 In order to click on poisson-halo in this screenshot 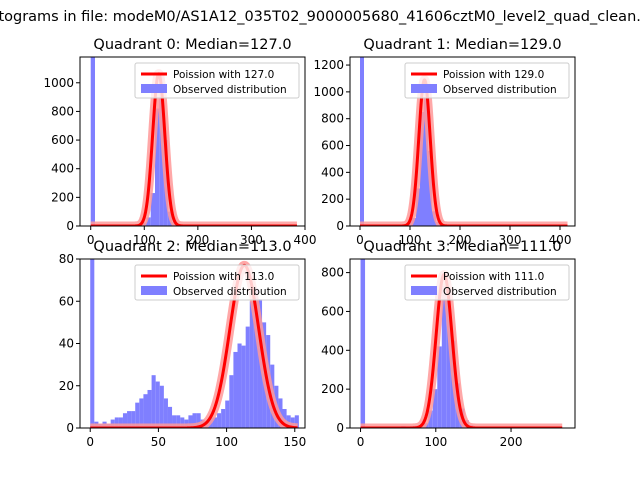, I will do `click(463, 150)`.